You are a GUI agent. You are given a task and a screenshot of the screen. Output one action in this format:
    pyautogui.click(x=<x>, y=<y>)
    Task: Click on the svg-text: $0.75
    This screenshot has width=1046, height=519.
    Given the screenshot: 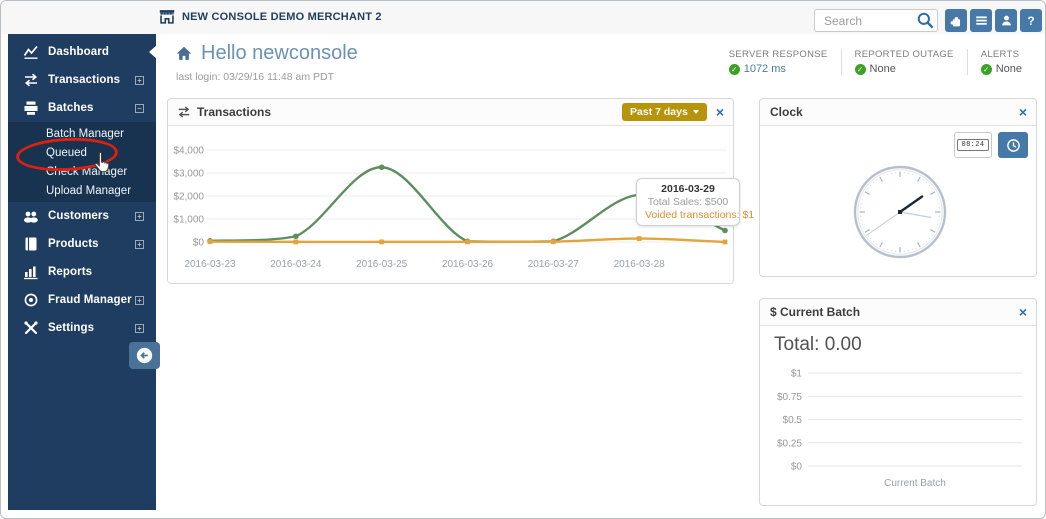 What is the action you would take?
    pyautogui.click(x=789, y=397)
    